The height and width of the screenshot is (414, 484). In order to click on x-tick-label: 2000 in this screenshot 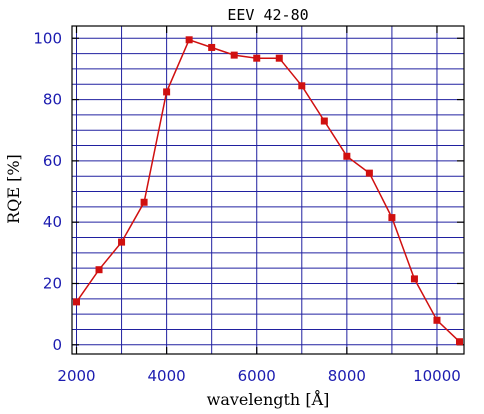, I will do `click(76, 376)`.